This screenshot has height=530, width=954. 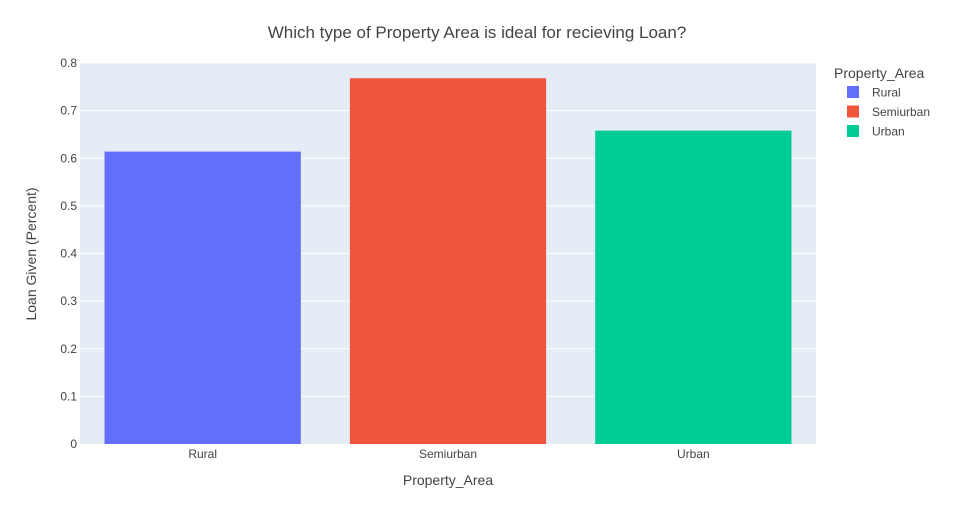 What do you see at coordinates (31, 253) in the screenshot?
I see `y-axis-title: Loan Given (Percent)` at bounding box center [31, 253].